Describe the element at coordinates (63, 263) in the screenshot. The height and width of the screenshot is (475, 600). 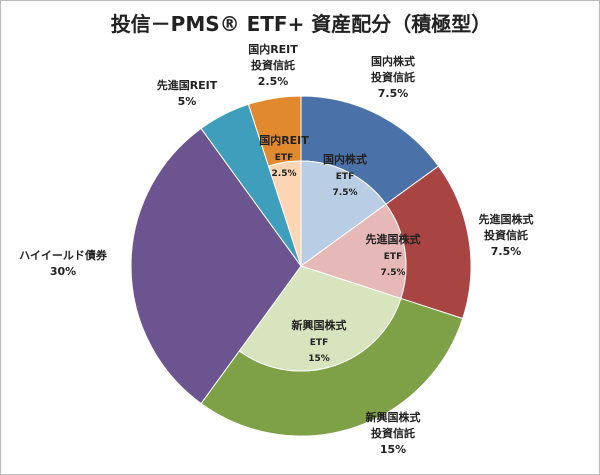
I see `outer-label: ハイイールド債券 30%` at that location.